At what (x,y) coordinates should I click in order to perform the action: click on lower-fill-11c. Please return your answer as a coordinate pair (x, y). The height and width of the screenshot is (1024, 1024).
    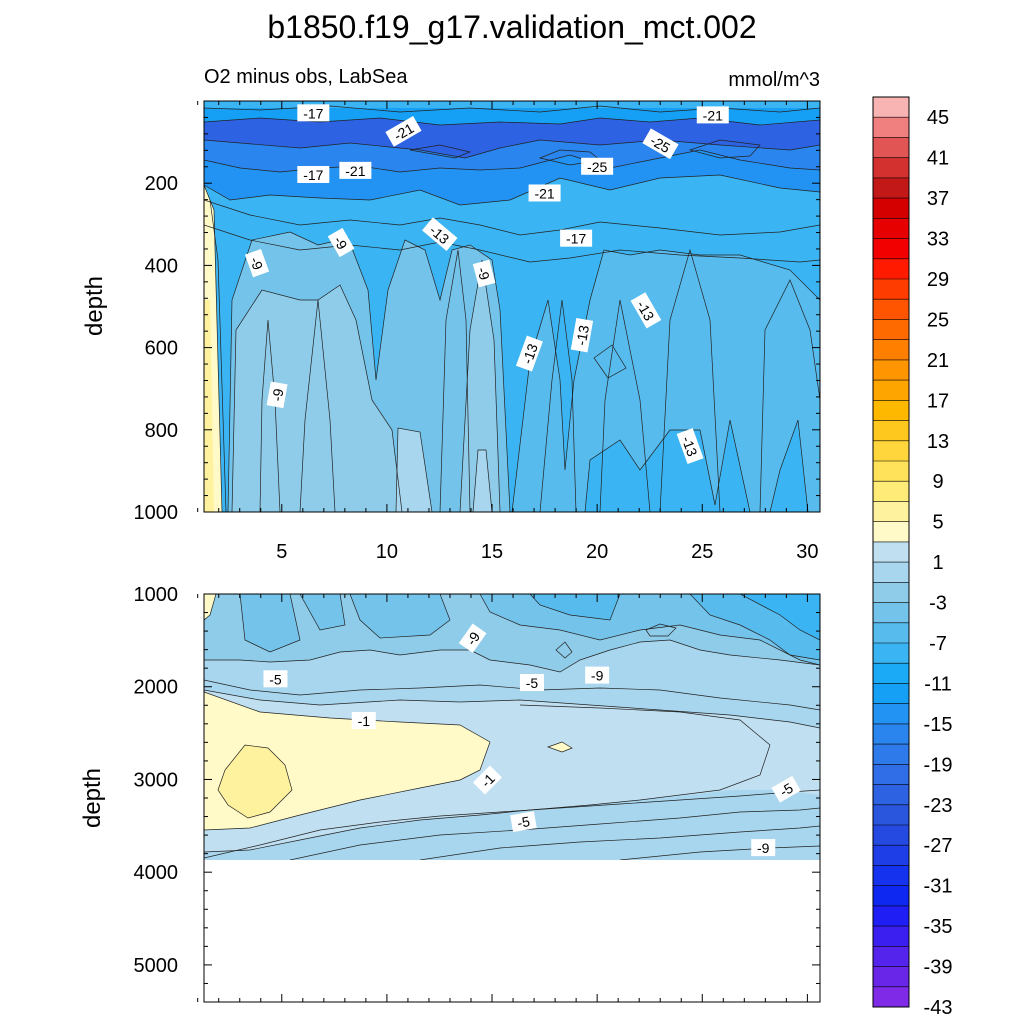
    Looking at the image, I should click on (400, 616).